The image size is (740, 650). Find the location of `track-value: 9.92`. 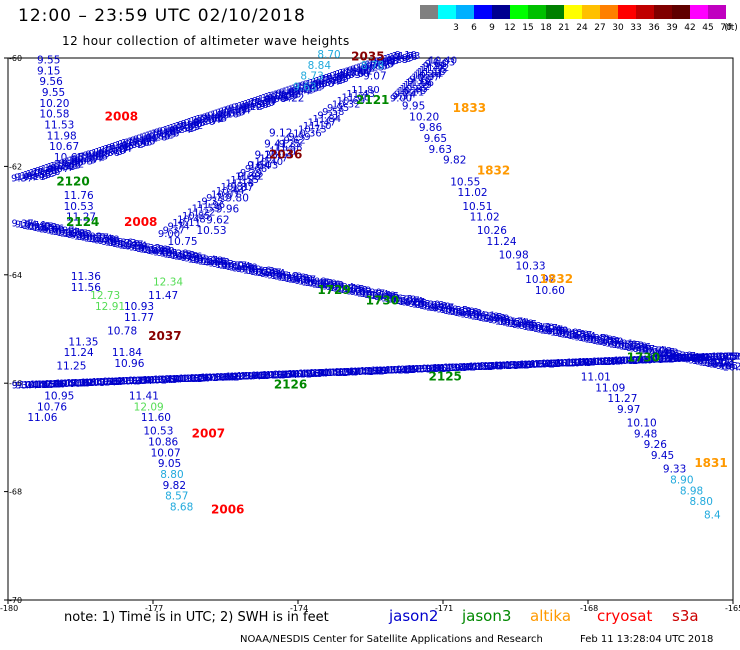

track-value: 9.92 is located at coordinates (440, 368).